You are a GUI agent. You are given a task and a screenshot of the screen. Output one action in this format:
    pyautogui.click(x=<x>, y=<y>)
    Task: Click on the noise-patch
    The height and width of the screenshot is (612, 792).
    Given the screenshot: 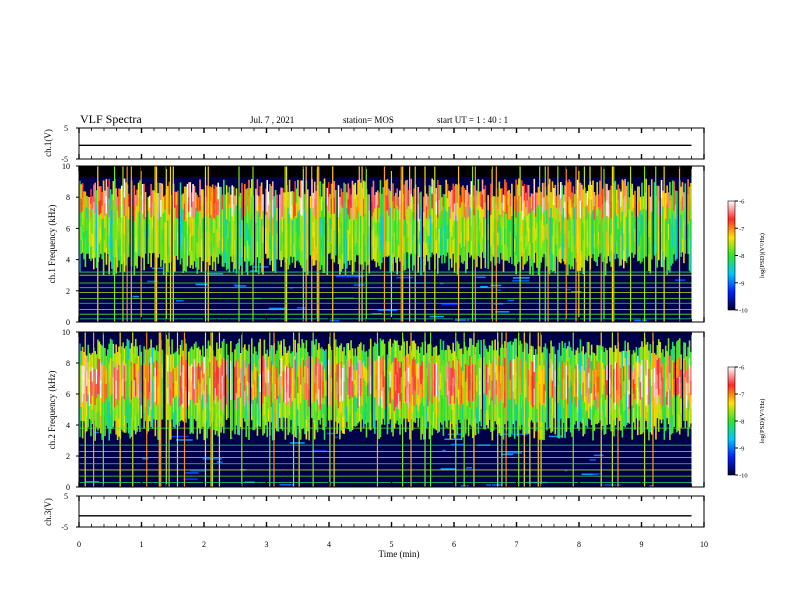 What is the action you would take?
    pyautogui.click(x=135, y=296)
    